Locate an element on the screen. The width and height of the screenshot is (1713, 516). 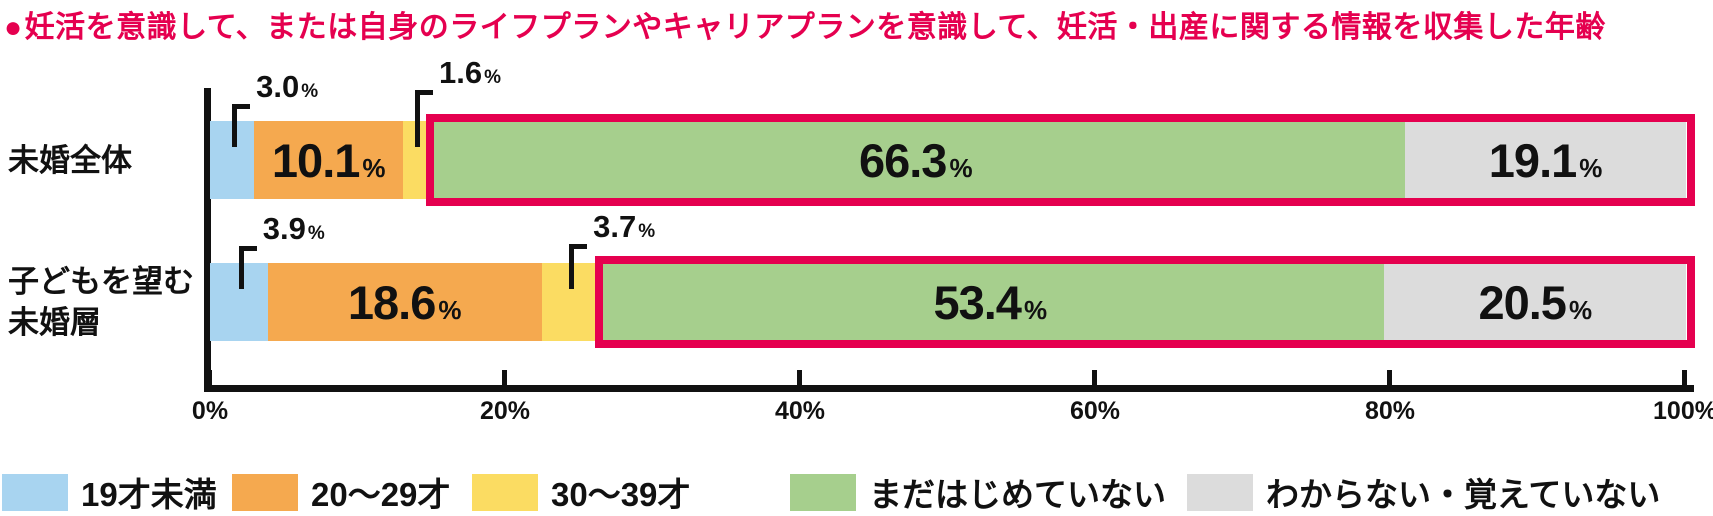
axis-tick-label: 20% is located at coordinates (505, 411).